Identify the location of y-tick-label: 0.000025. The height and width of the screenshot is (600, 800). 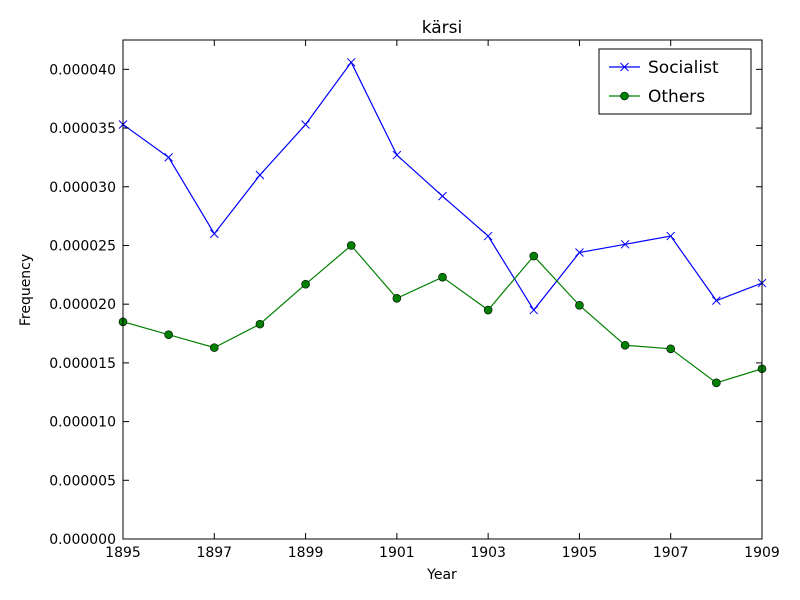
(82, 246).